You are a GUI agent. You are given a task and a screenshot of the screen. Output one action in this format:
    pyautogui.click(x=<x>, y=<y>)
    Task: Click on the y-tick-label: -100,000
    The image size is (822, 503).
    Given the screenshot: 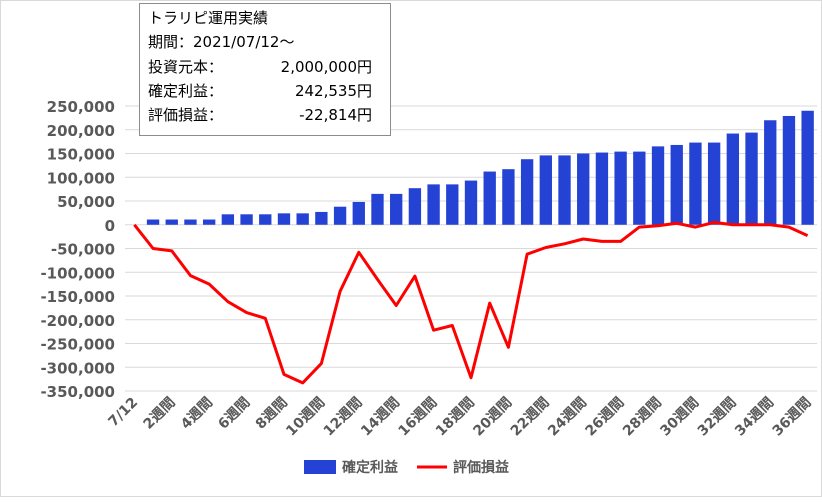 What is the action you would take?
    pyautogui.click(x=77, y=273)
    